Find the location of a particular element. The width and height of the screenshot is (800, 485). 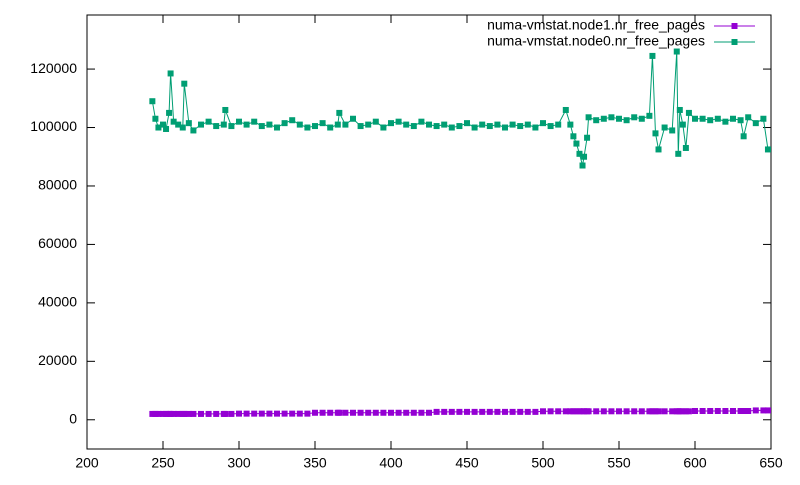

y-tick-label: 60000 is located at coordinates (57, 243).